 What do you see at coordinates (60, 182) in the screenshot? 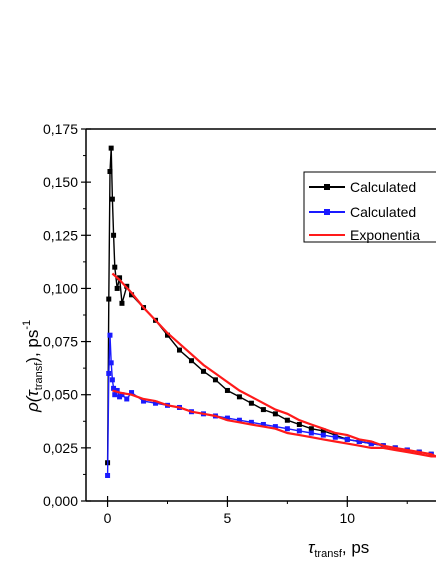
I see `y-tick-label: 0,150` at bounding box center [60, 182].